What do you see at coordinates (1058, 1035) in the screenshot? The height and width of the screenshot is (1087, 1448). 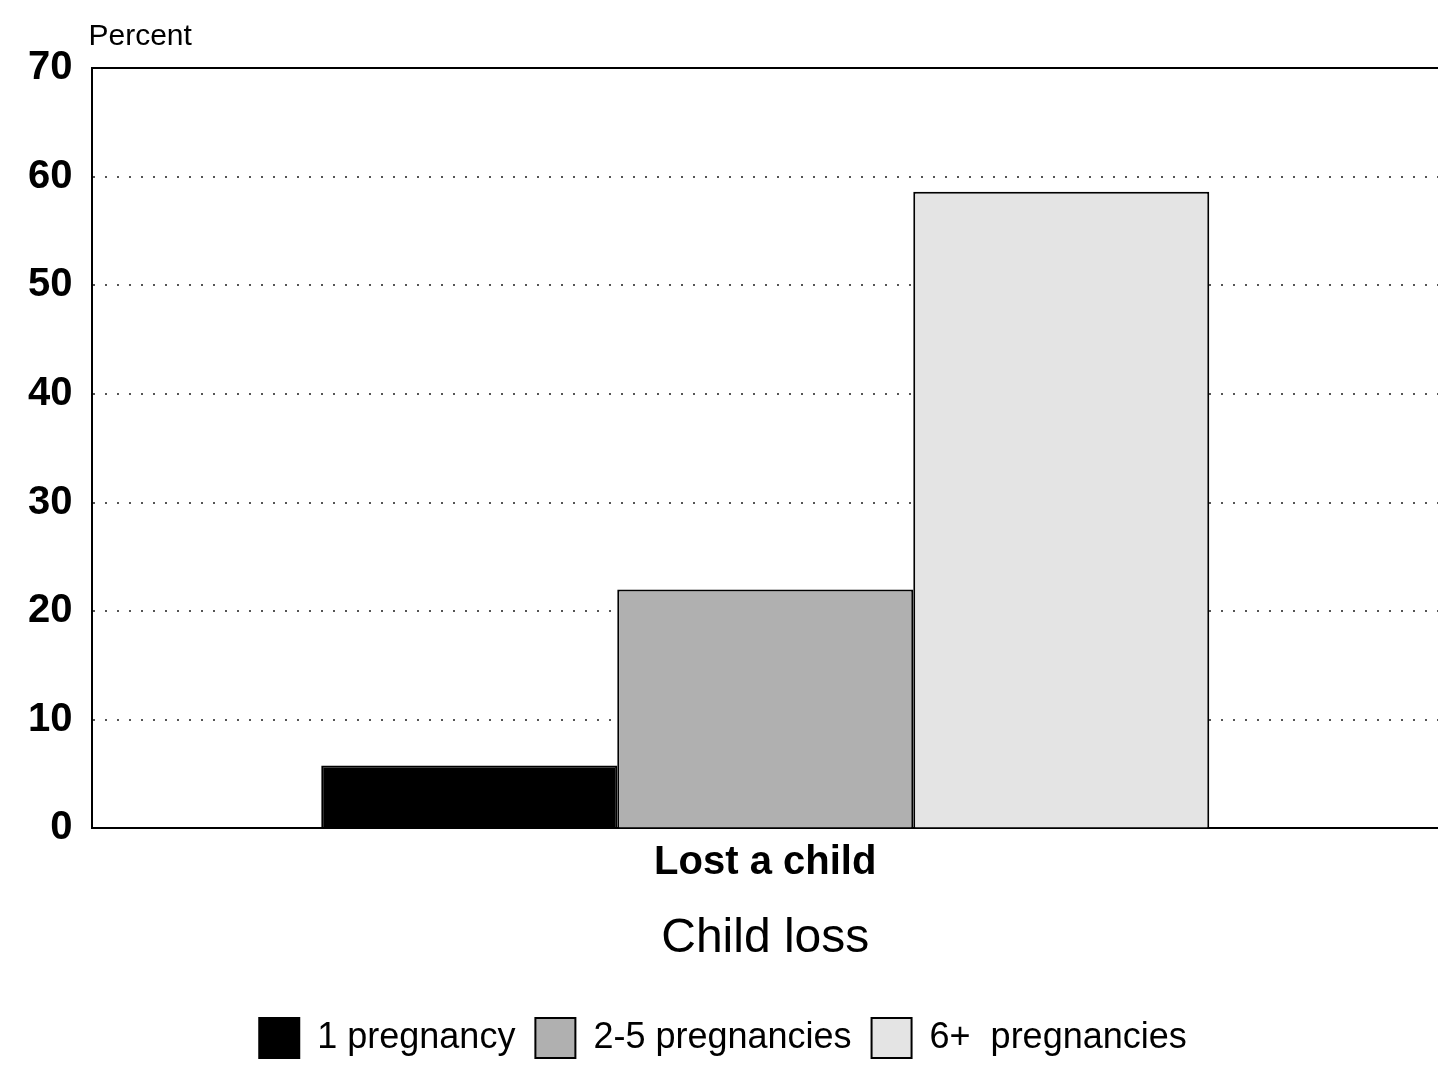 I see `legend-label: 6+ pregnancies` at bounding box center [1058, 1035].